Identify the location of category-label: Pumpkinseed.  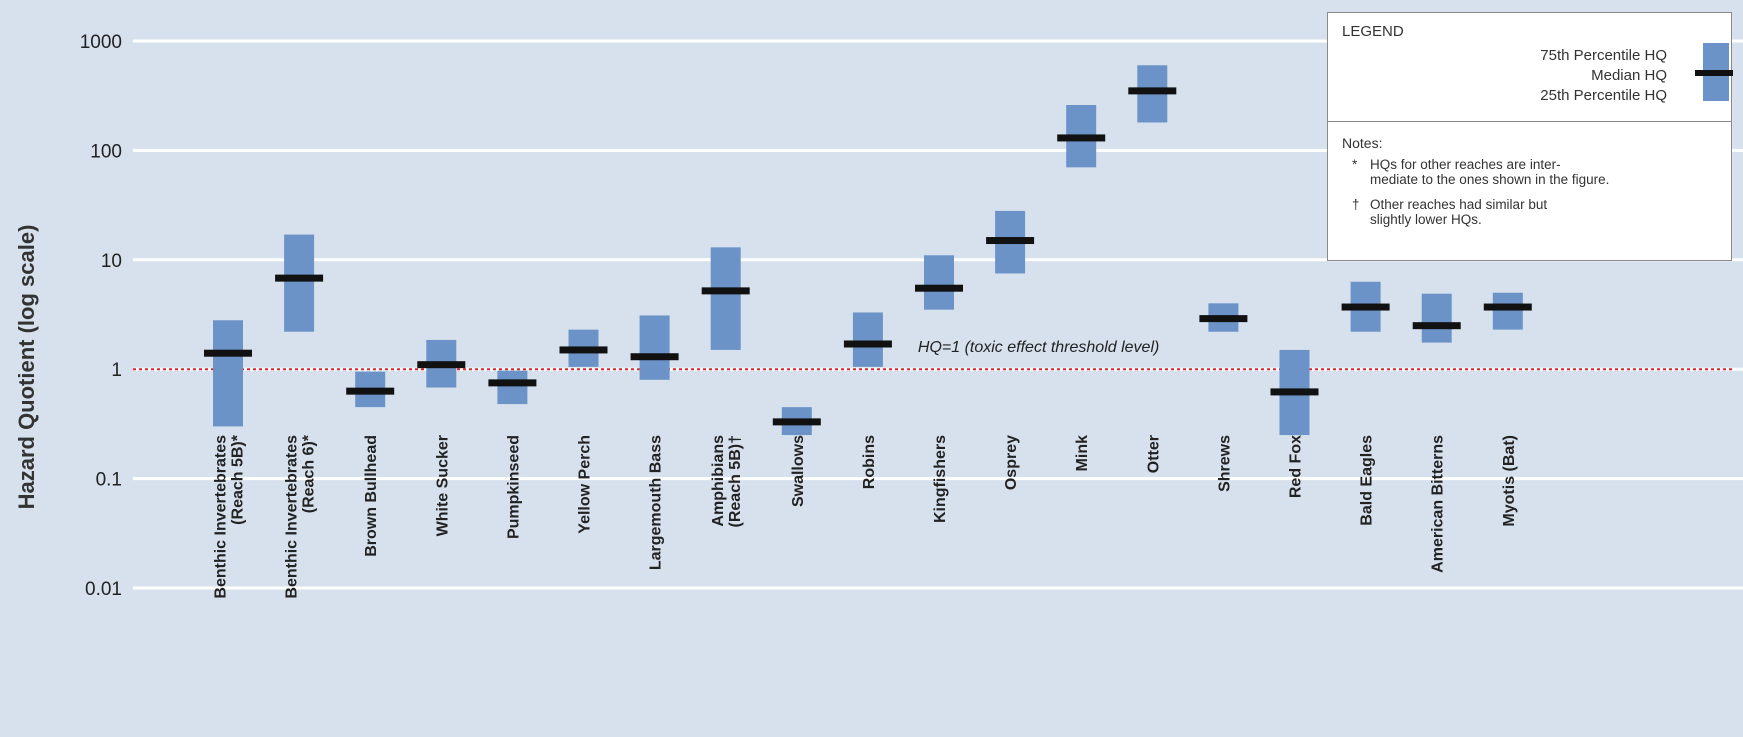
(513, 487).